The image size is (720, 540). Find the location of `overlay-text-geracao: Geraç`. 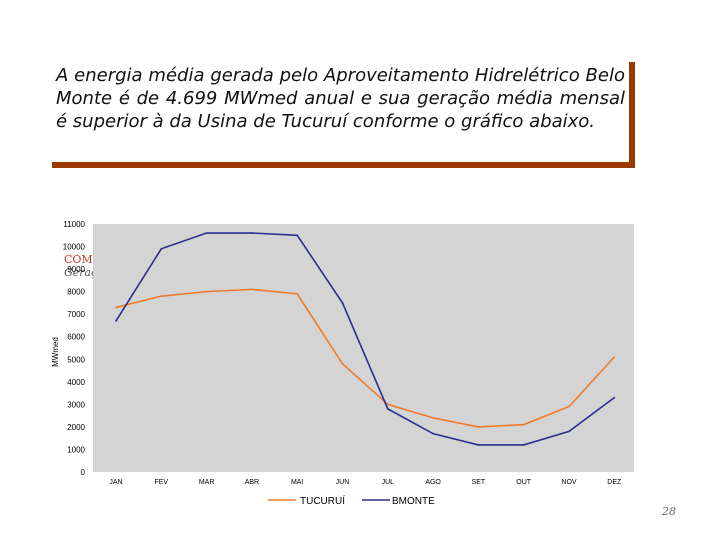

overlay-text-geracao: Geraç is located at coordinates (81, 272).